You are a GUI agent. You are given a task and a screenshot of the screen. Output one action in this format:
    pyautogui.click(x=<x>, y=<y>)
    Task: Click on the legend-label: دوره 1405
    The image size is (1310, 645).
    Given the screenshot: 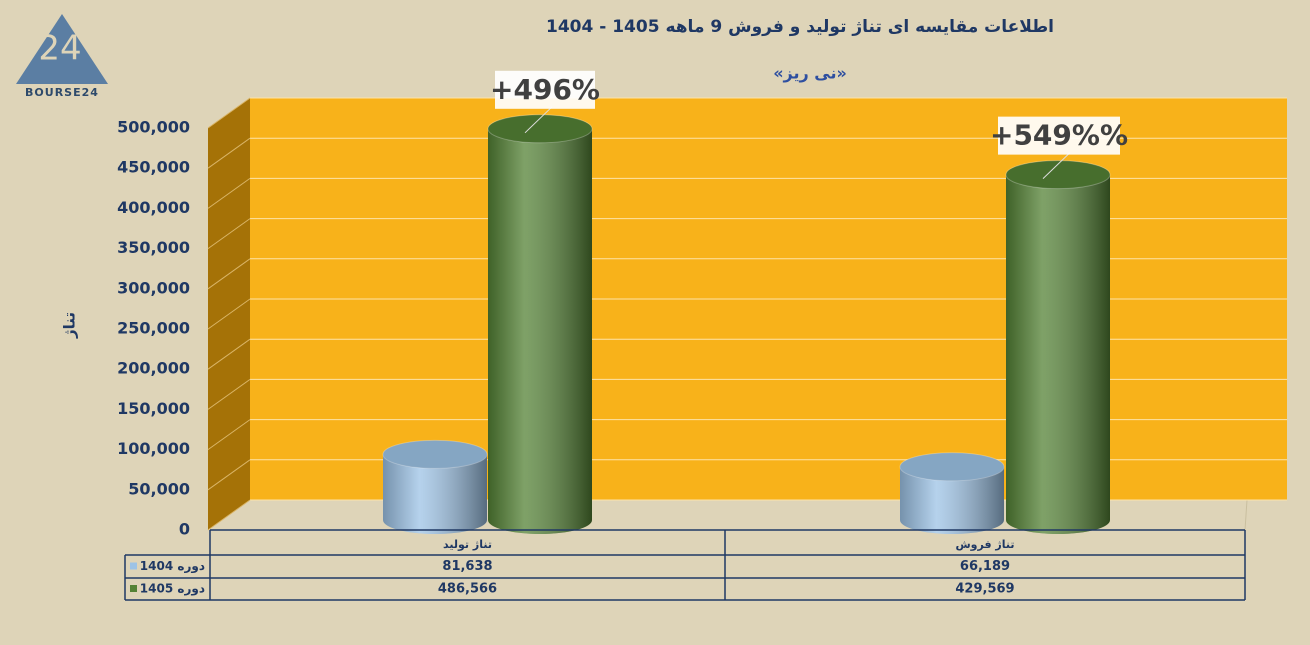 What is the action you would take?
    pyautogui.click(x=172, y=589)
    